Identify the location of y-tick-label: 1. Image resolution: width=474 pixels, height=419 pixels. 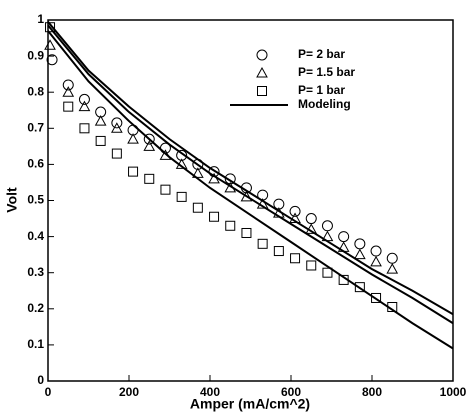
(40, 19).